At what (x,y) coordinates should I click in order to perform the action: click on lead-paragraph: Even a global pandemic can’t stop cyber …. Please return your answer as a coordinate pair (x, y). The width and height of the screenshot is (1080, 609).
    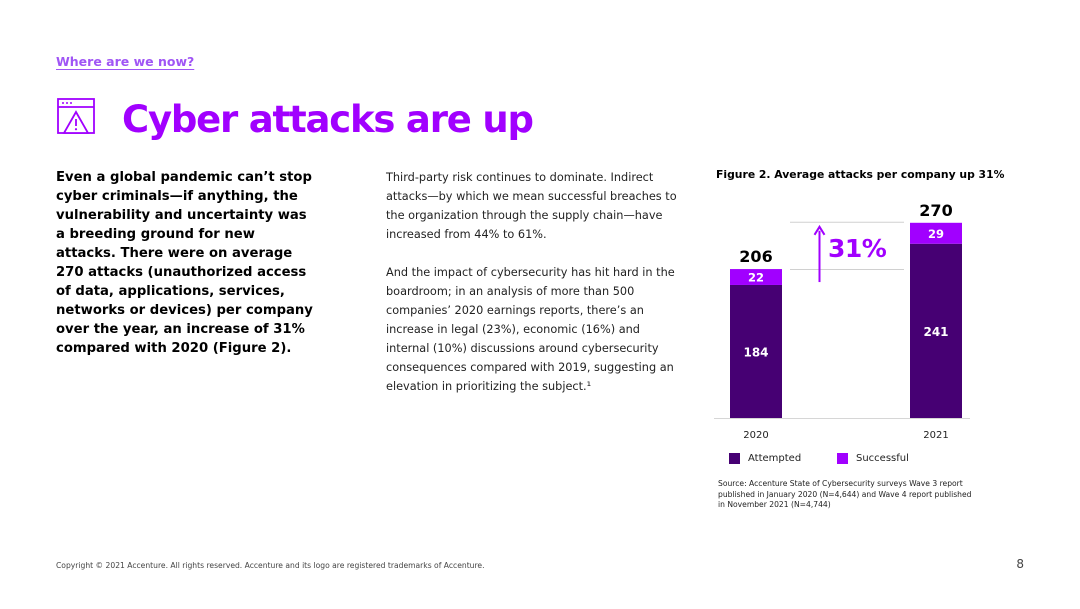
    Looking at the image, I should click on (184, 263).